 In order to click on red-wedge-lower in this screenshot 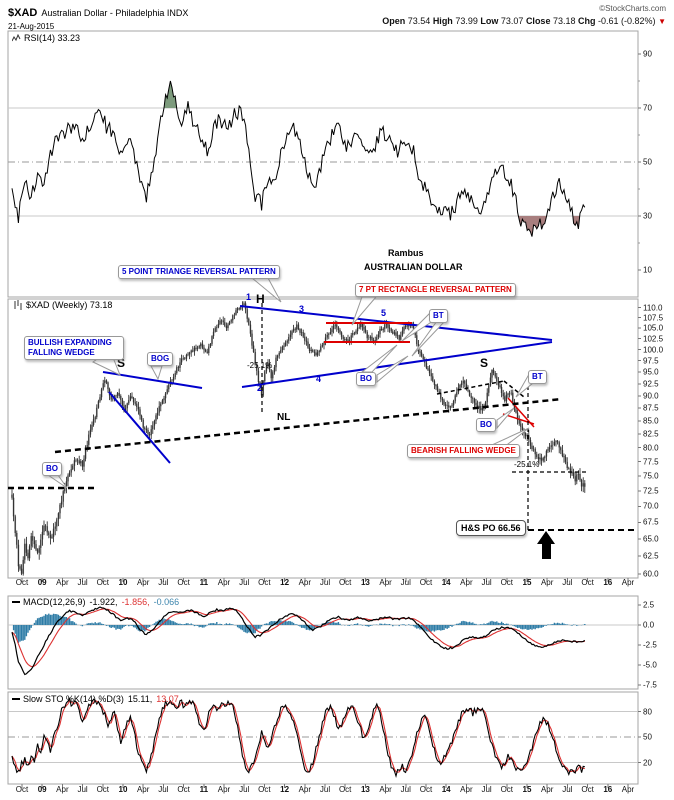, I will do `click(518, 419)`.